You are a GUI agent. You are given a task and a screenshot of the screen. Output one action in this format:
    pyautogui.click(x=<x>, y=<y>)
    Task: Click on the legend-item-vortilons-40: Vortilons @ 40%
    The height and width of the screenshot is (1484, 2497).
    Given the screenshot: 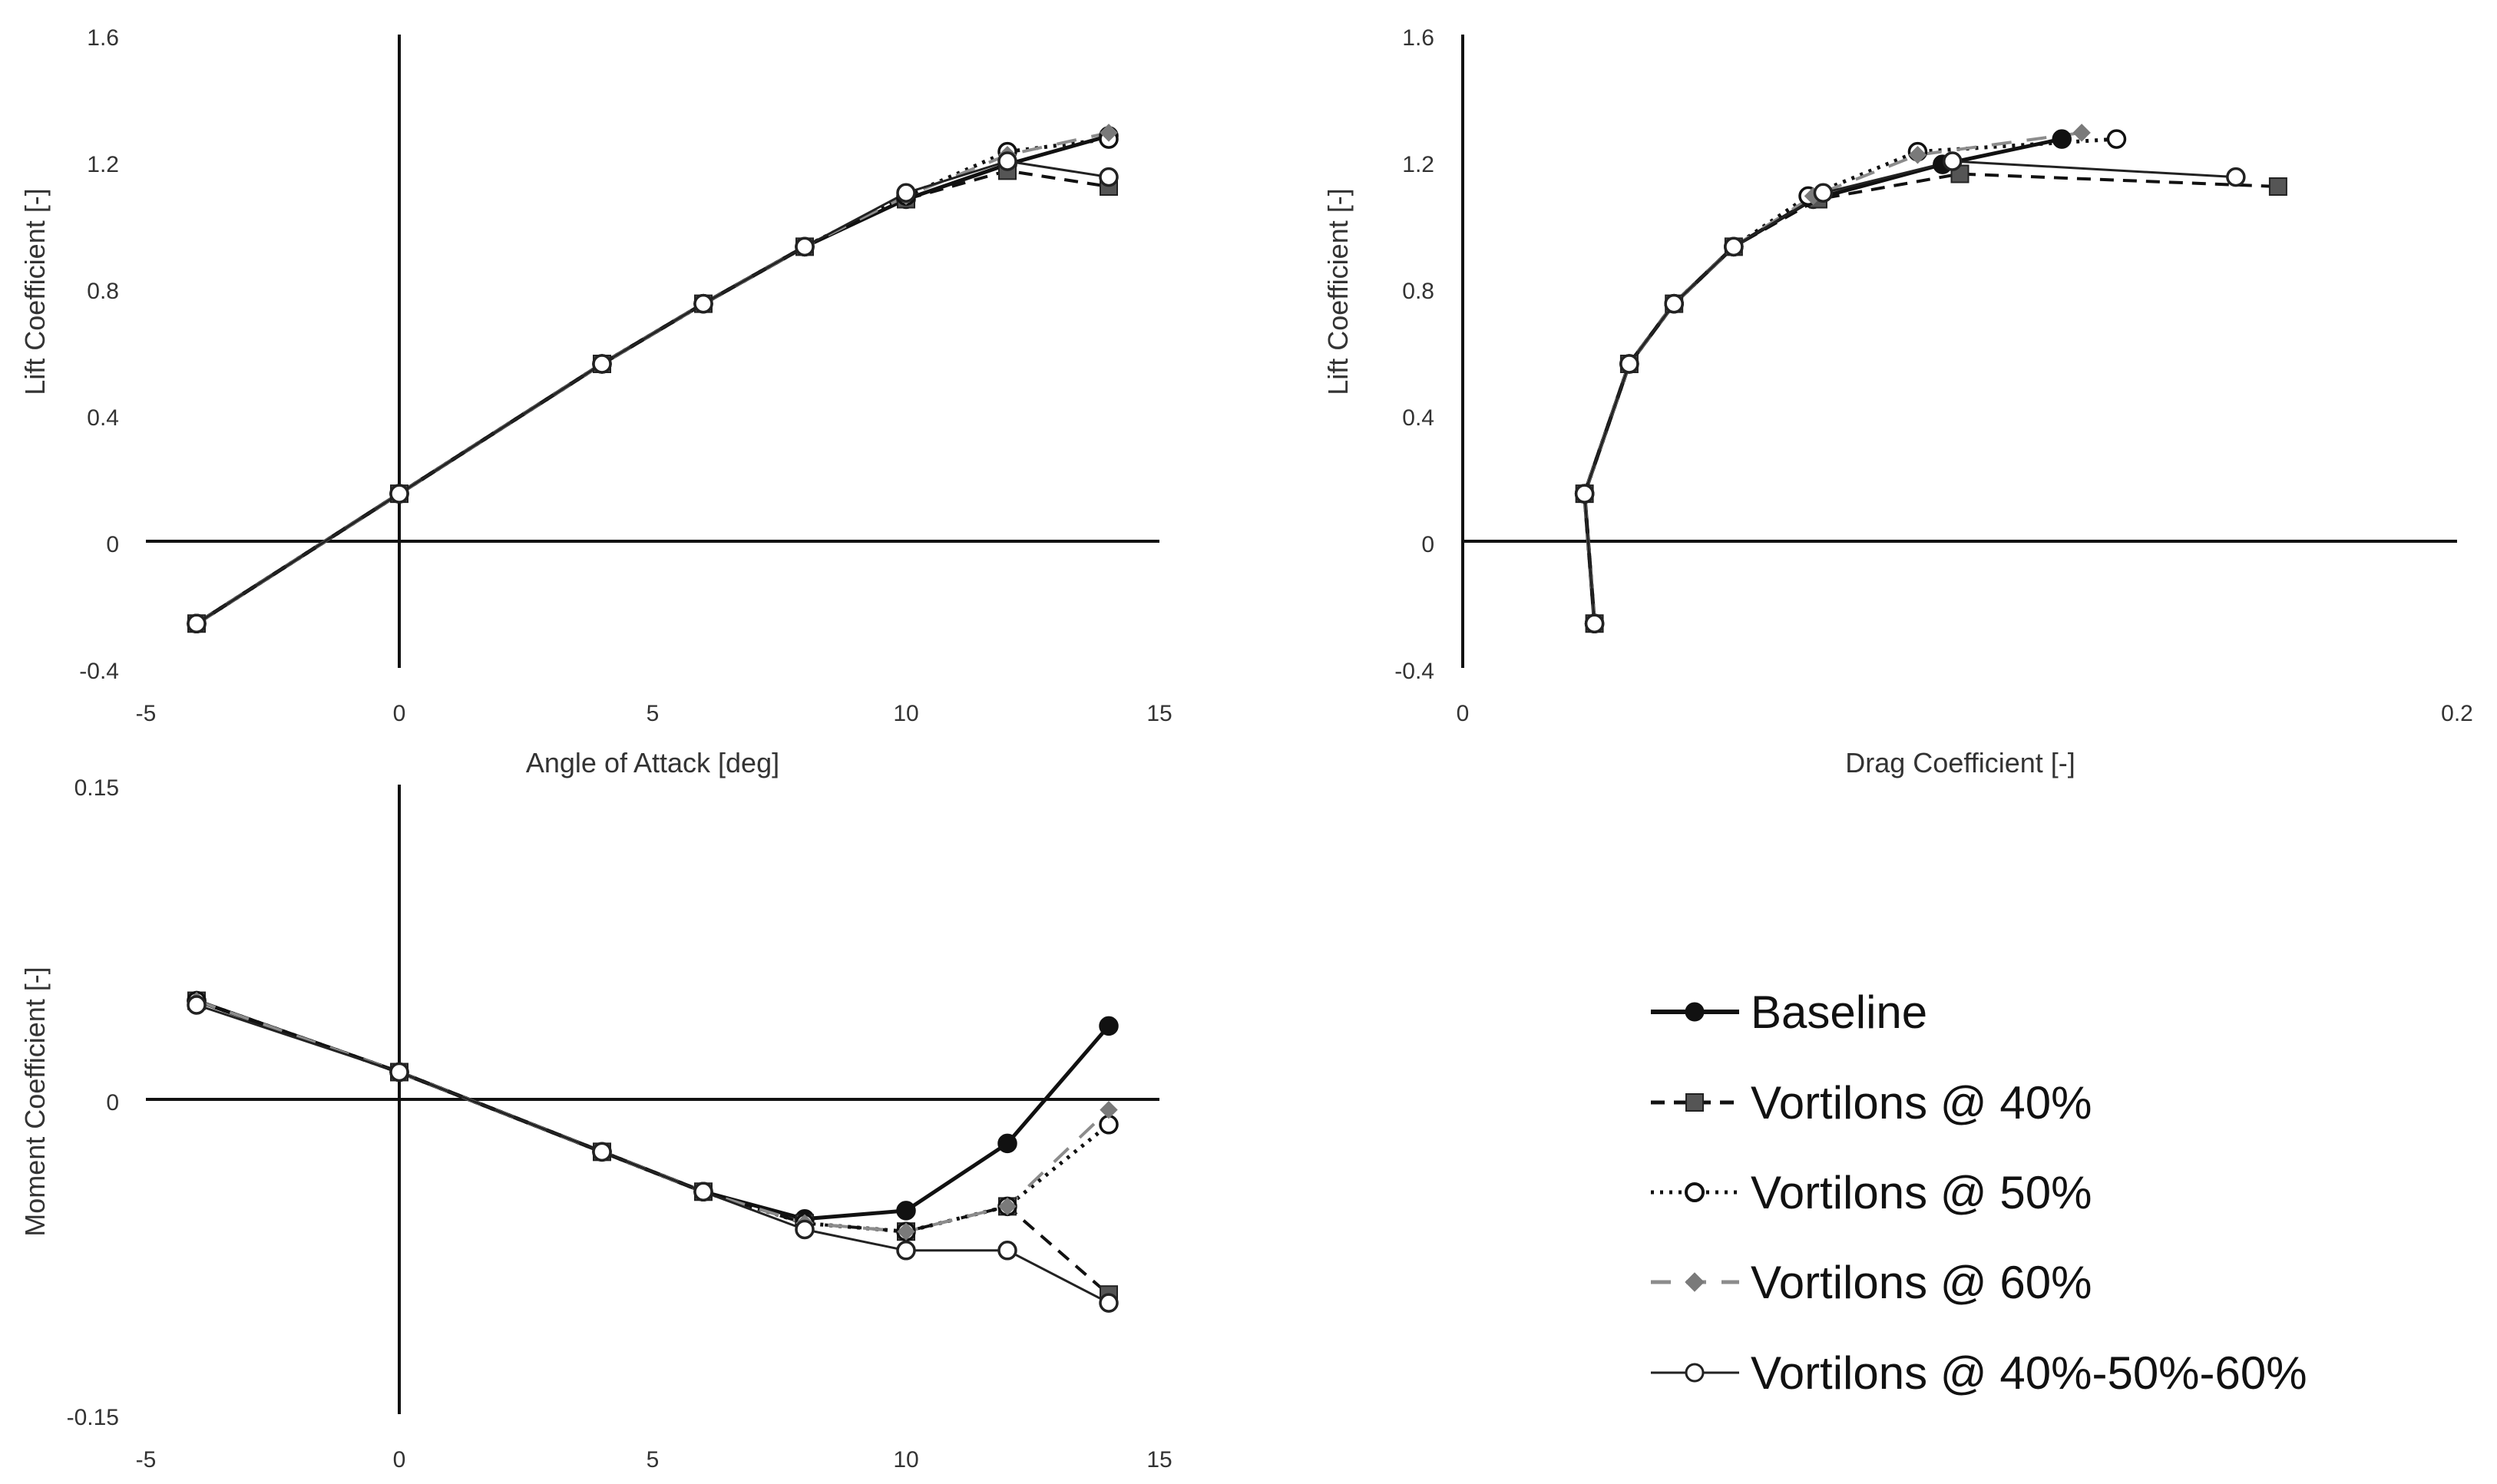 What is the action you would take?
    pyautogui.click(x=1871, y=1103)
    